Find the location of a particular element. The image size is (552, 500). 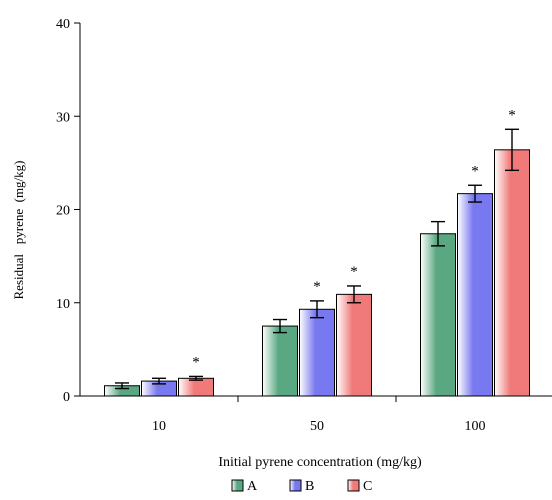

x-tick-label: 50 is located at coordinates (317, 426).